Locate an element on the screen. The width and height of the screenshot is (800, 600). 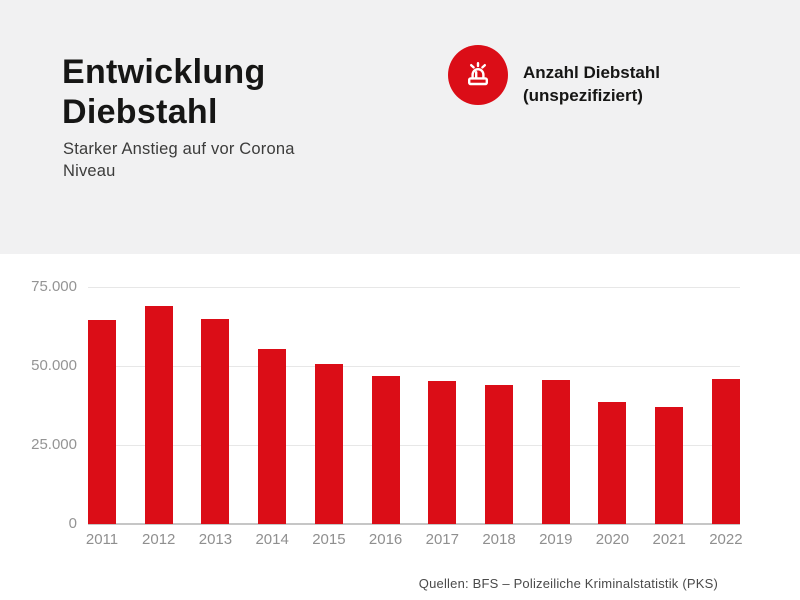
x-tick-label: 2022 is located at coordinates (726, 539).